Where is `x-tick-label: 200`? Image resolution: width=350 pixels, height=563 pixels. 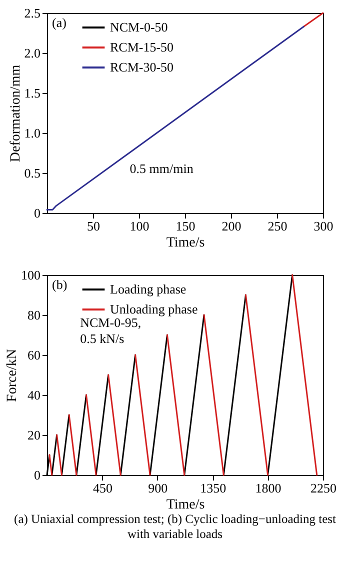
x-tick-label: 200 is located at coordinates (232, 226).